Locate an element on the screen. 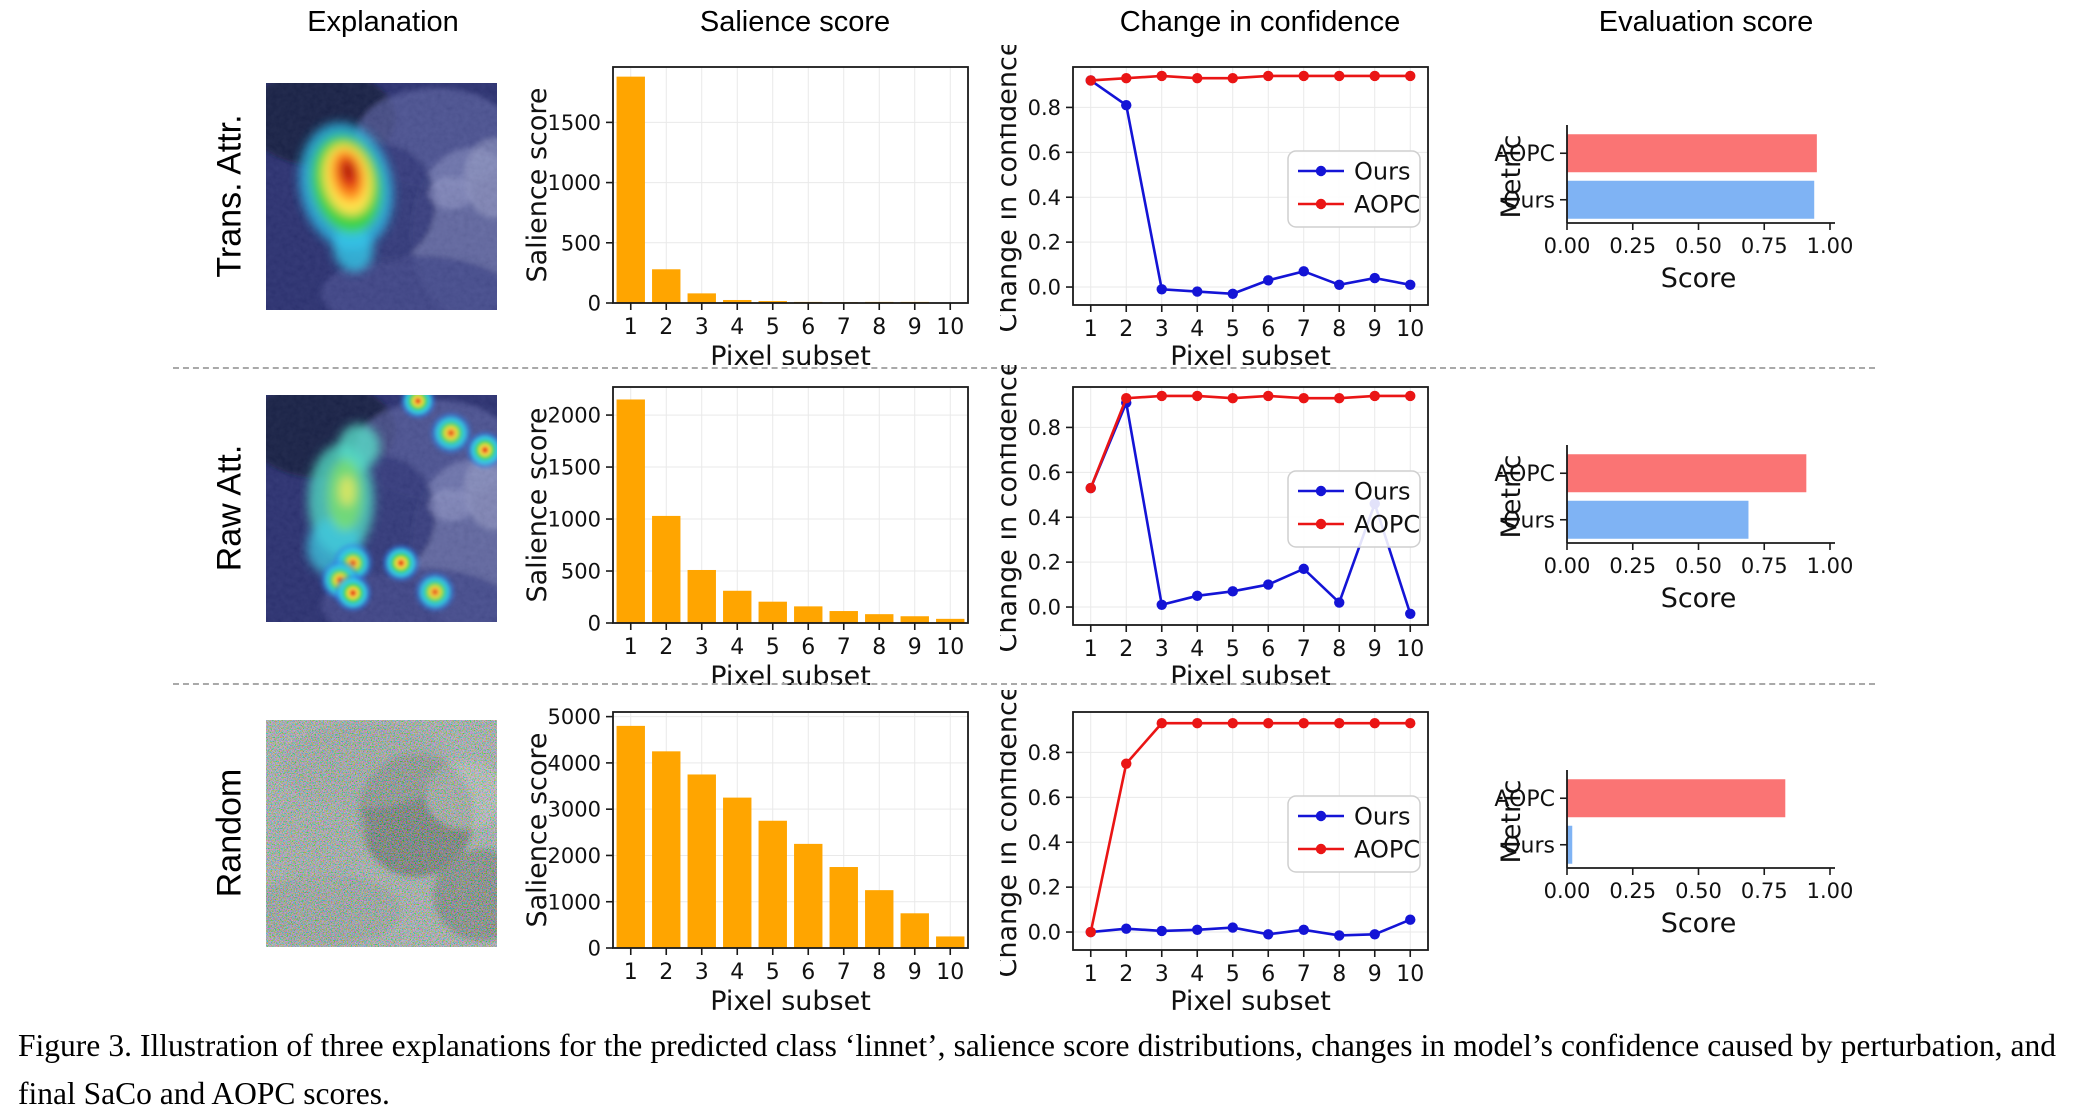 The image size is (2076, 1106). rgb-noise is located at coordinates (381, 833).